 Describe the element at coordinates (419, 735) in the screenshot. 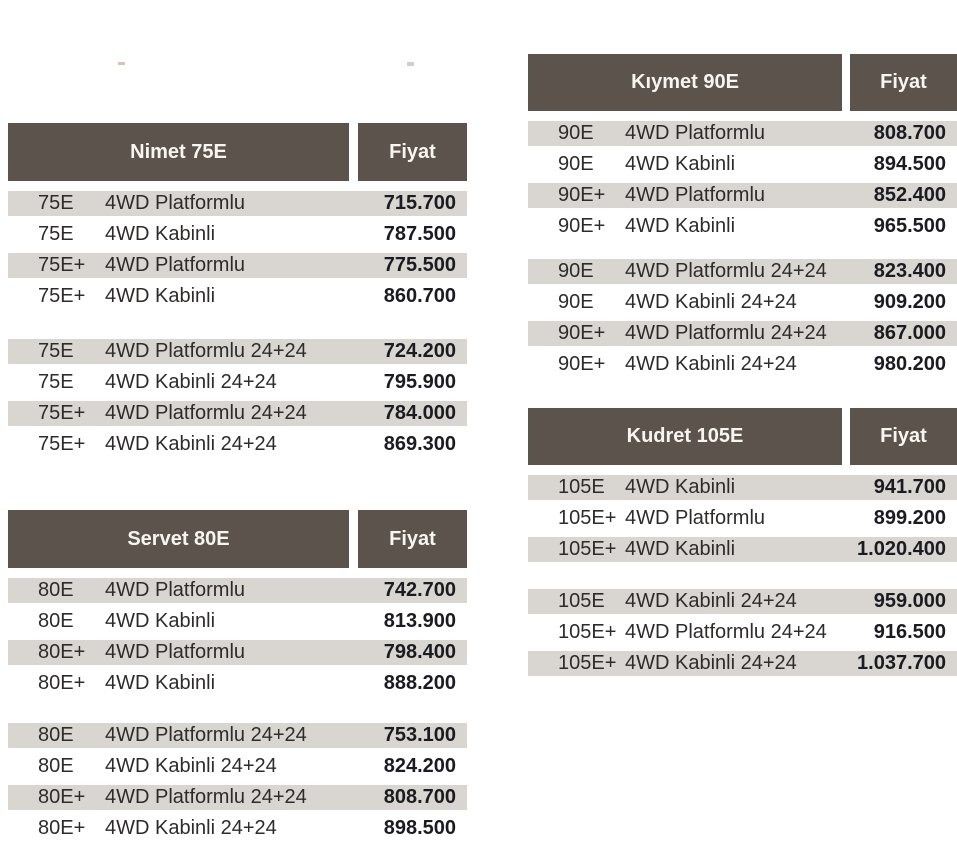

I see `price-value: 753.100` at that location.